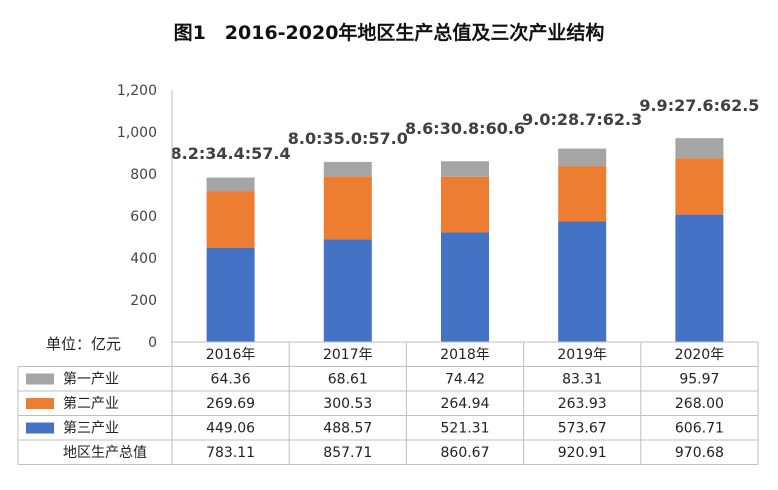 This screenshot has width=778, height=490. Describe the element at coordinates (347, 429) in the screenshot. I see `table-cell: 488.57` at that location.